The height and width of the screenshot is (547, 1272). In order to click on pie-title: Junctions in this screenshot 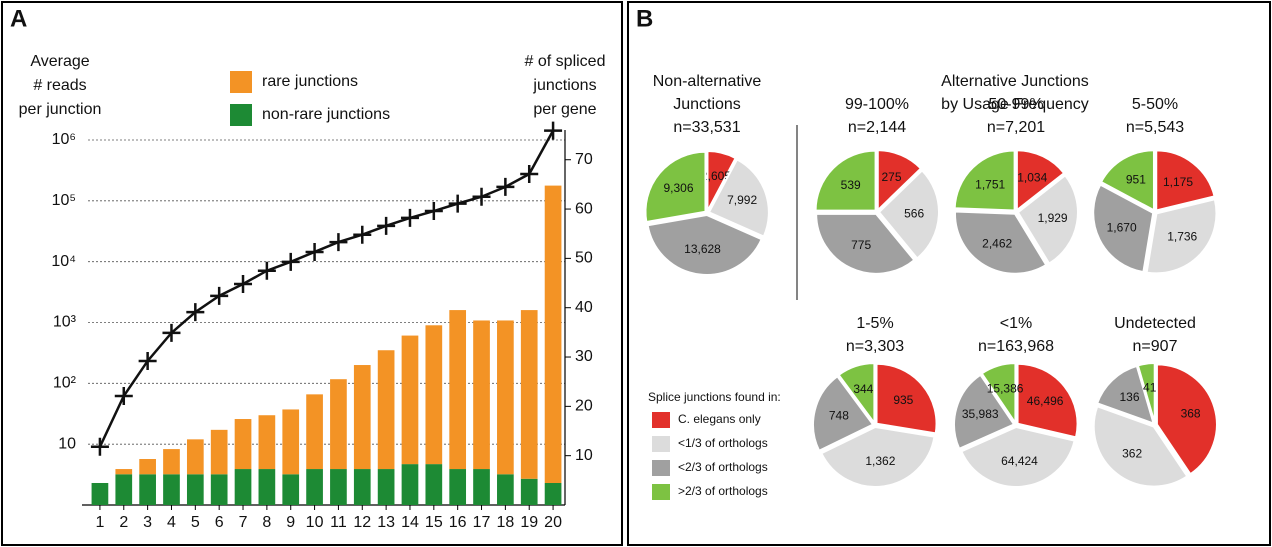, I will do `click(707, 104)`.